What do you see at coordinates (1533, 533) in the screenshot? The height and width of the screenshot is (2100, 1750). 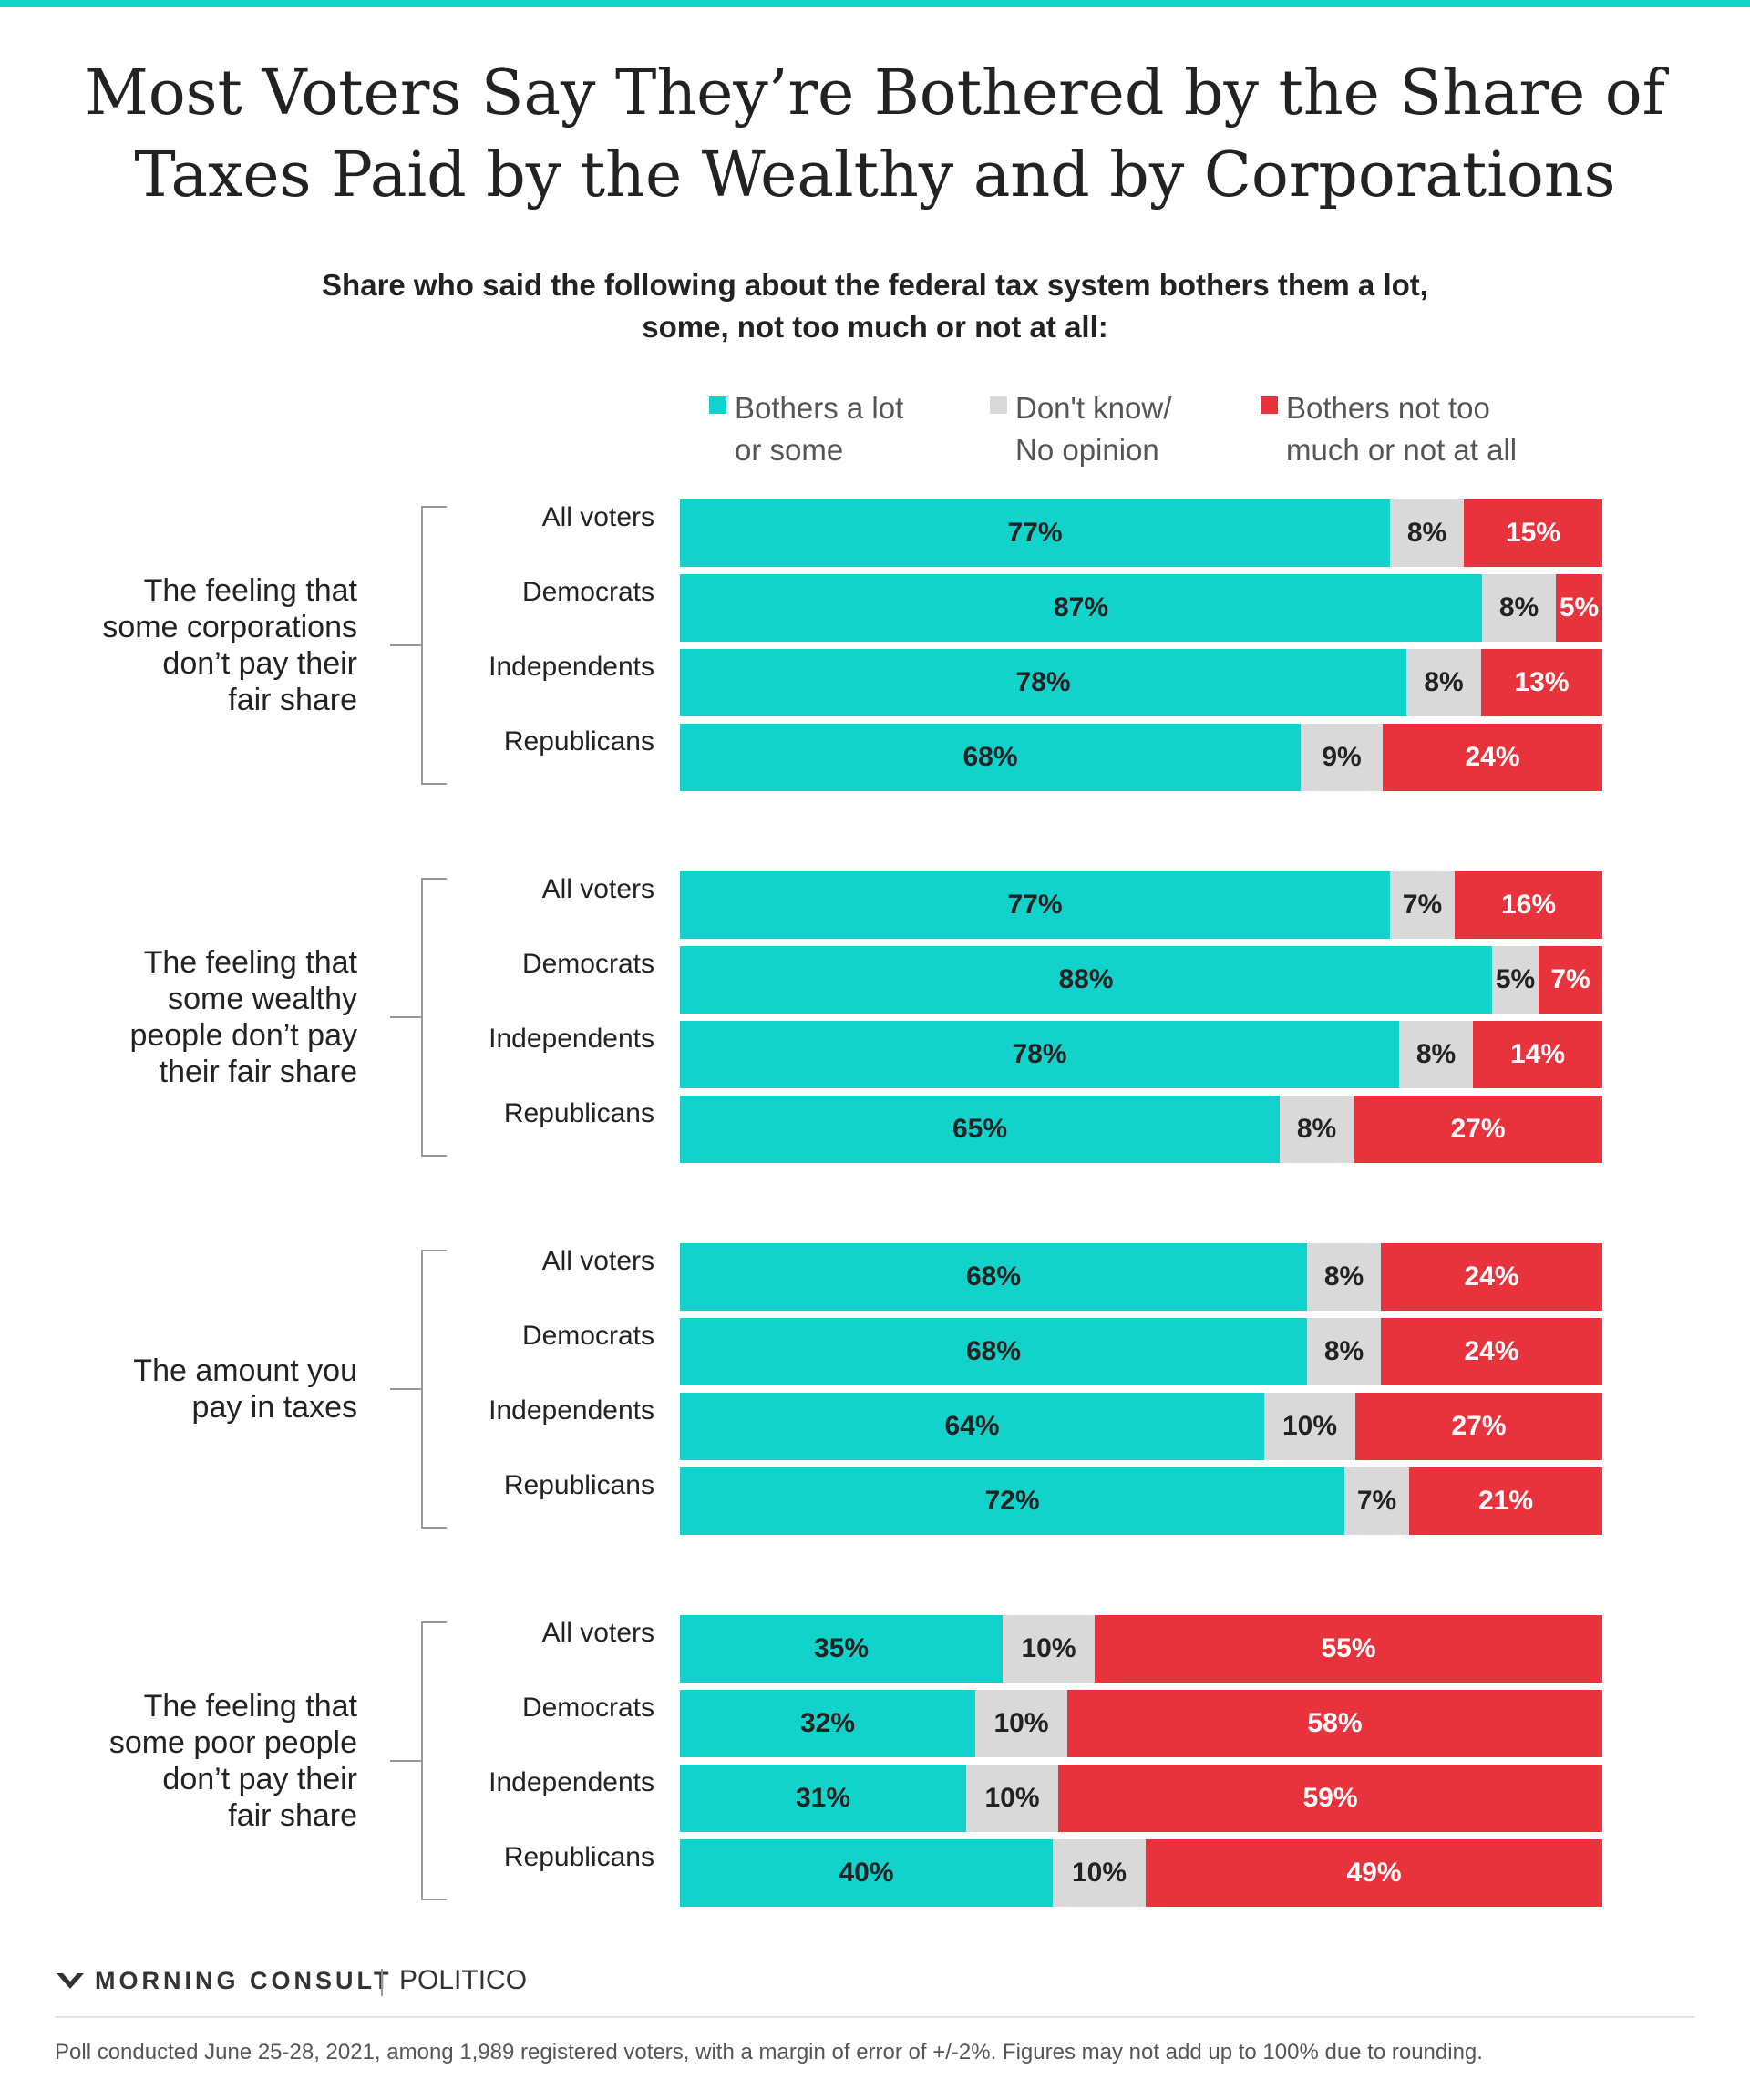 I see `data-label: 15%` at bounding box center [1533, 533].